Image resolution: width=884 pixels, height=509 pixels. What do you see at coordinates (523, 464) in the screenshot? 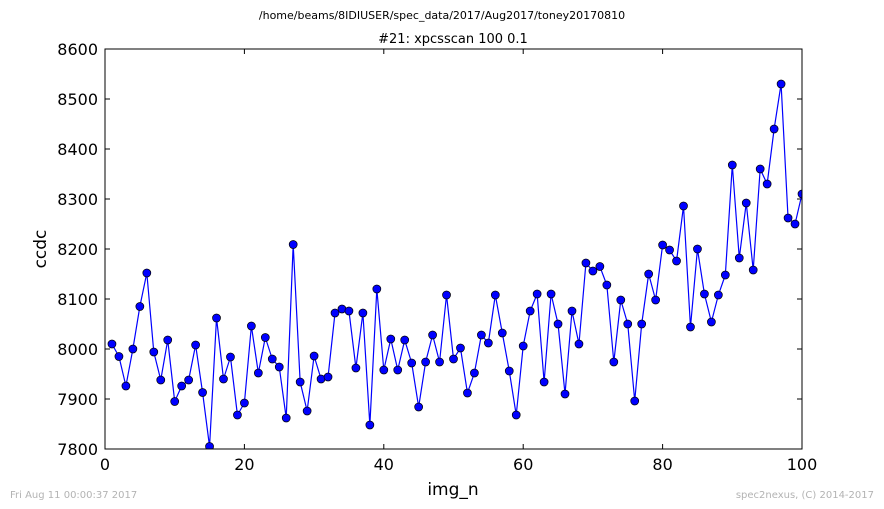
I see `x-tick-label: 60` at bounding box center [523, 464].